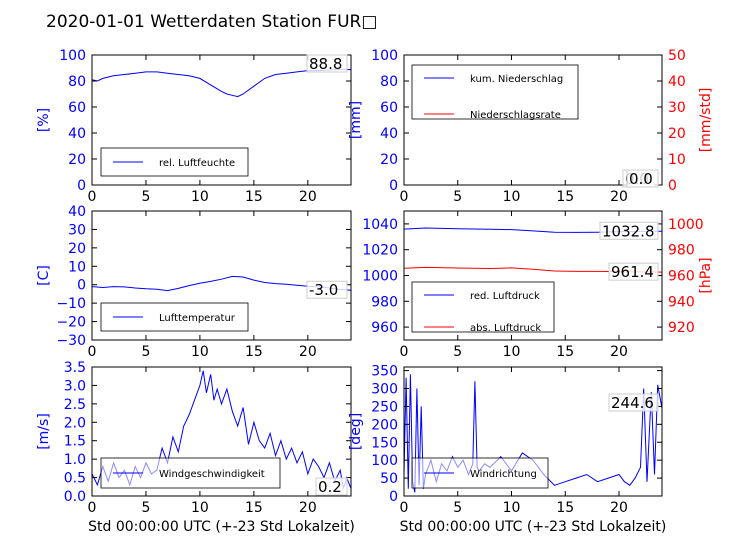  What do you see at coordinates (706, 120) in the screenshot?
I see `y-right-axis-label: [mm/std]` at bounding box center [706, 120].